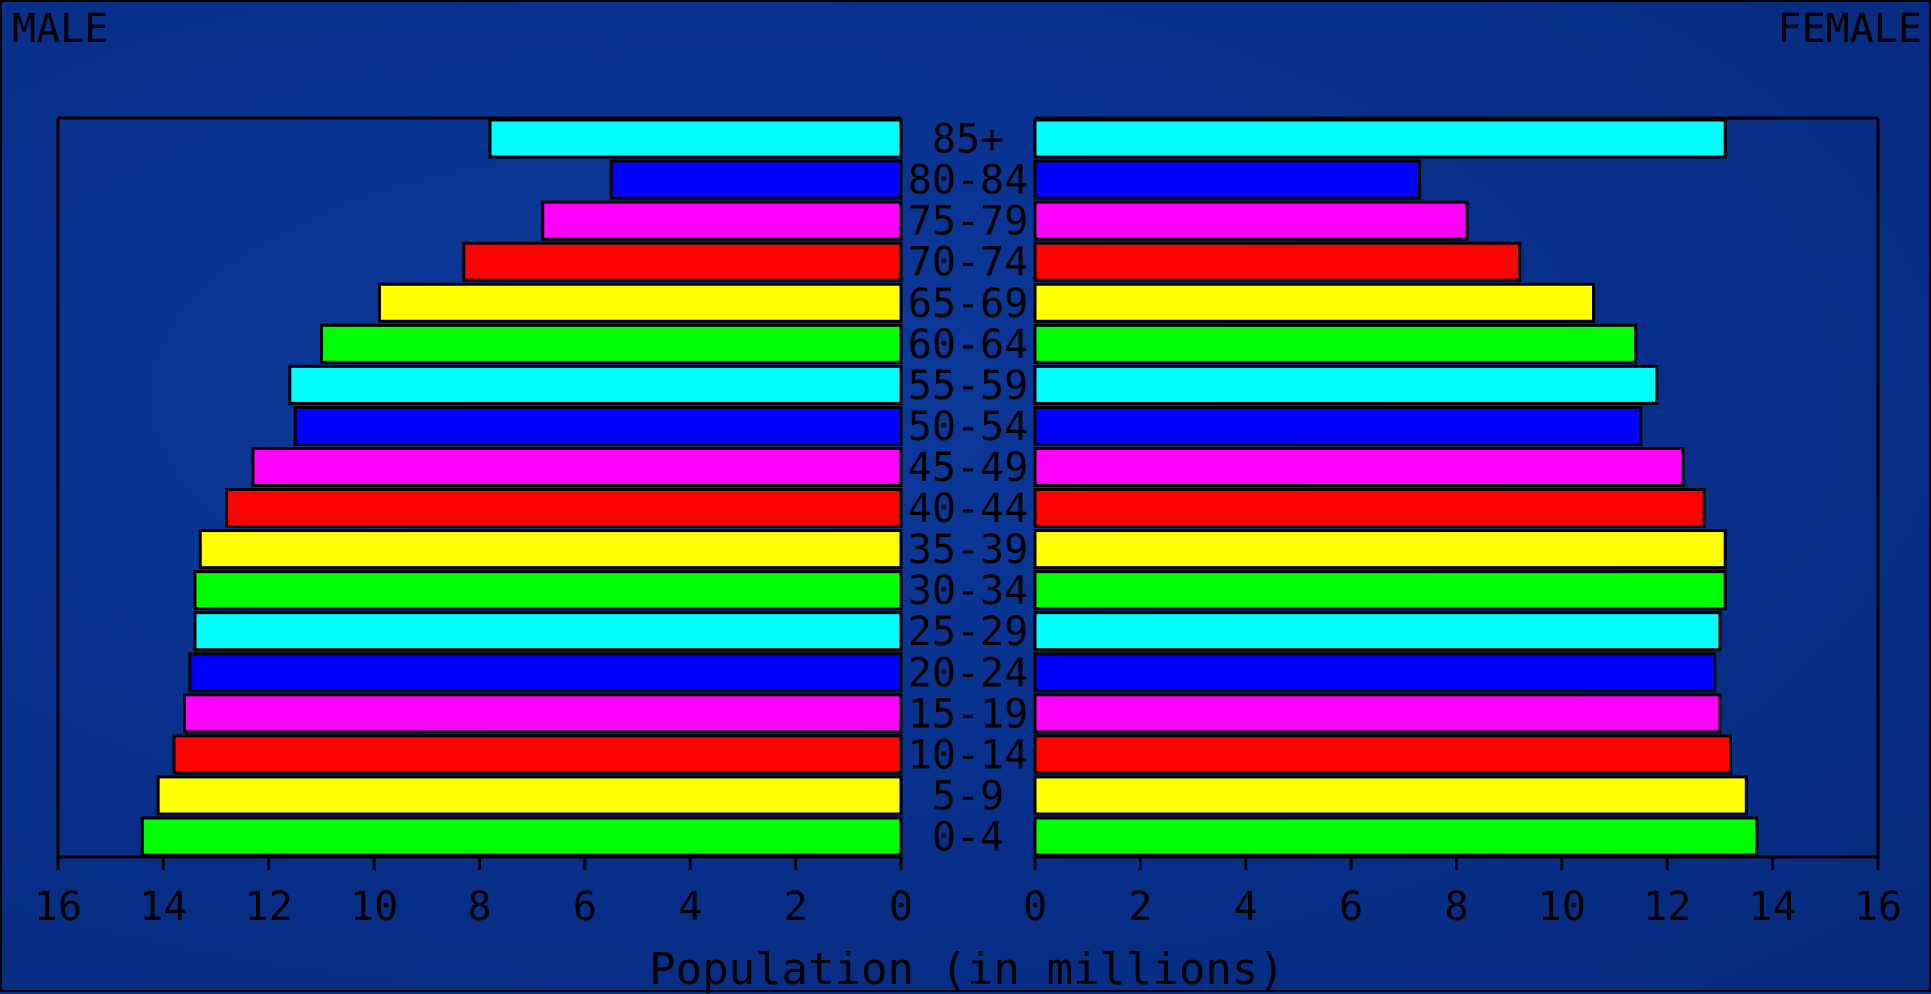 The width and height of the screenshot is (1931, 994). What do you see at coordinates (585, 907) in the screenshot?
I see `male-tick-label: 6` at bounding box center [585, 907].